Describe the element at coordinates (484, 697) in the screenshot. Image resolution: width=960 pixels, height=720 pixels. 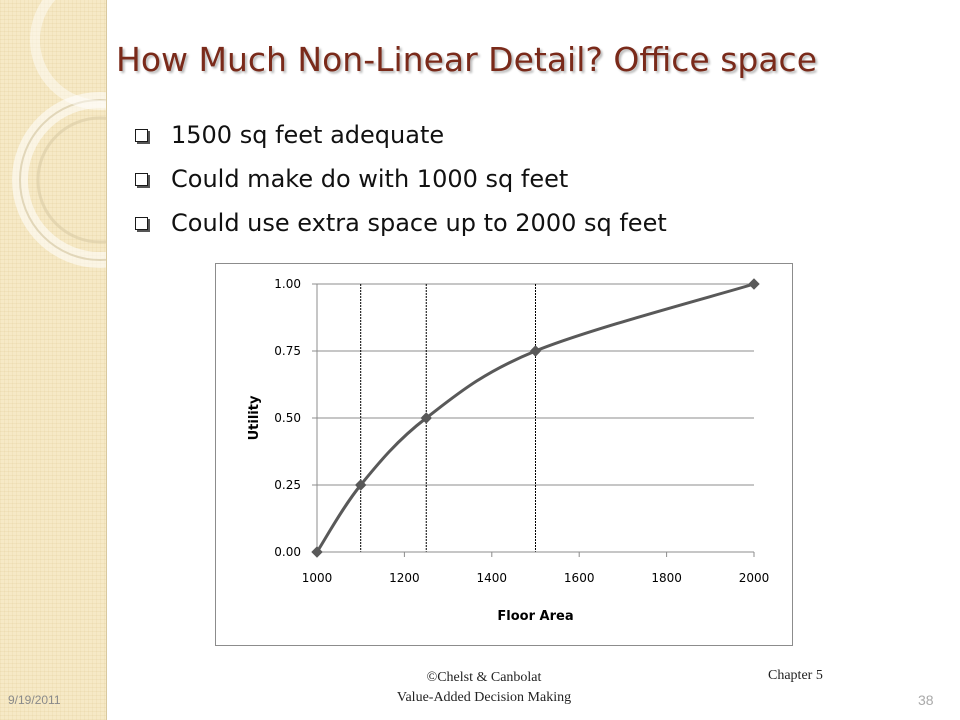
I see `footer-credit-line2: Value-Added Decision Making` at that location.